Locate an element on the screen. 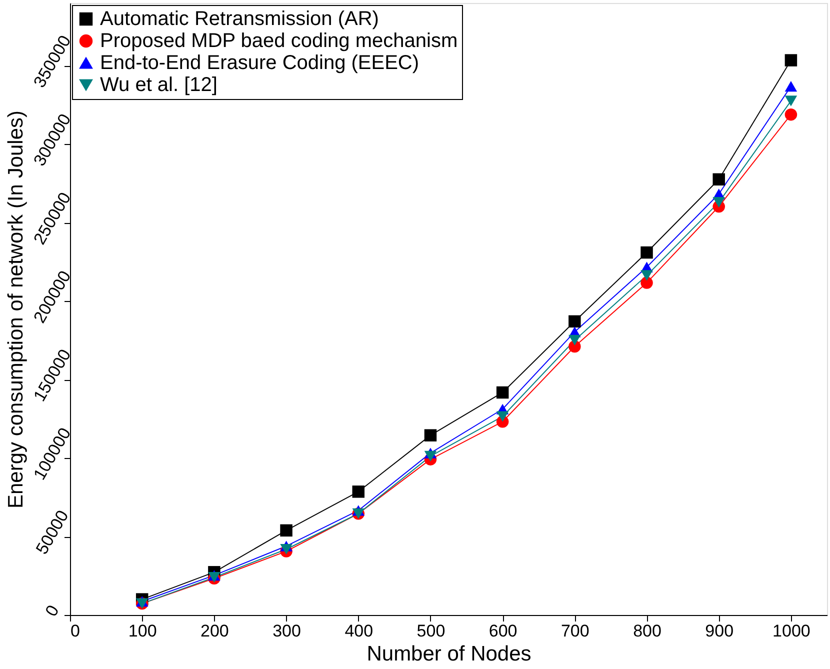 This screenshot has height=669, width=830. x-tick-label: 300 is located at coordinates (286, 631).